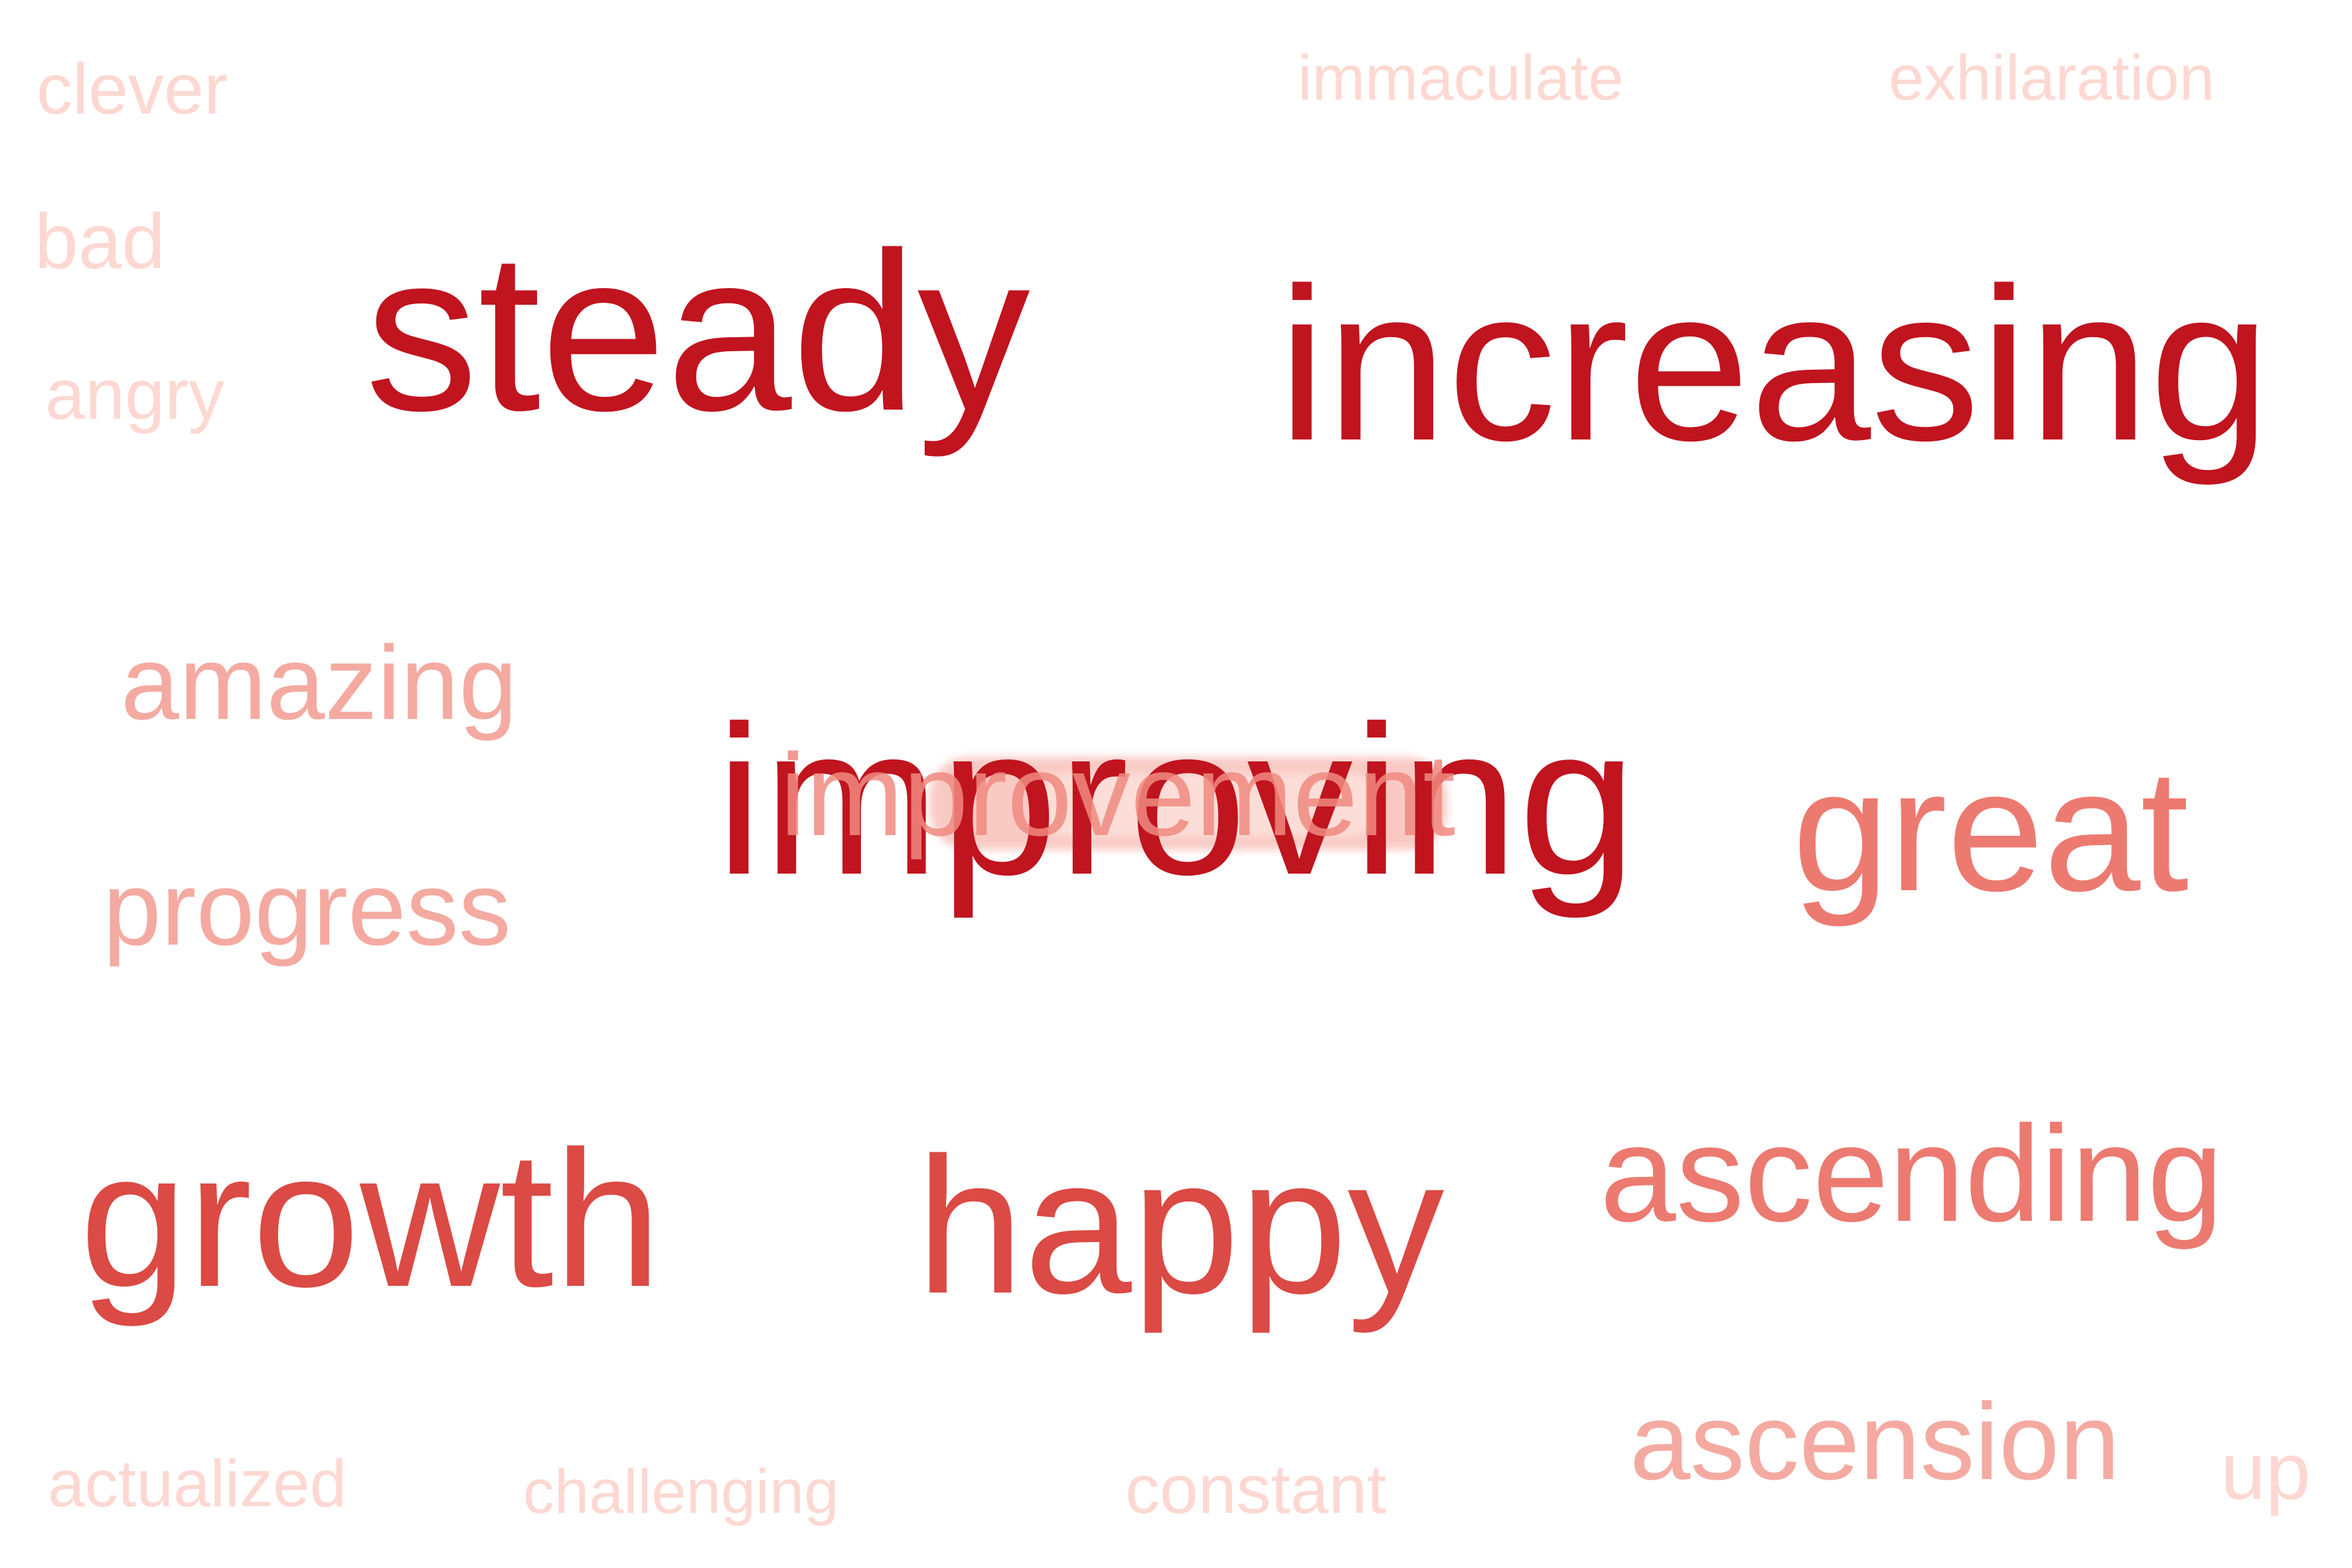  I want to click on word-exhilaration: exhilaration, so click(2052, 78).